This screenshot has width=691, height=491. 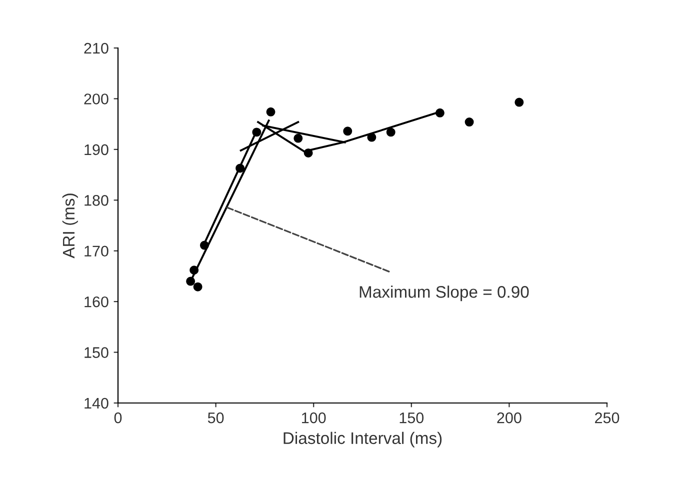 What do you see at coordinates (509, 418) in the screenshot?
I see `x-tick-label: 200` at bounding box center [509, 418].